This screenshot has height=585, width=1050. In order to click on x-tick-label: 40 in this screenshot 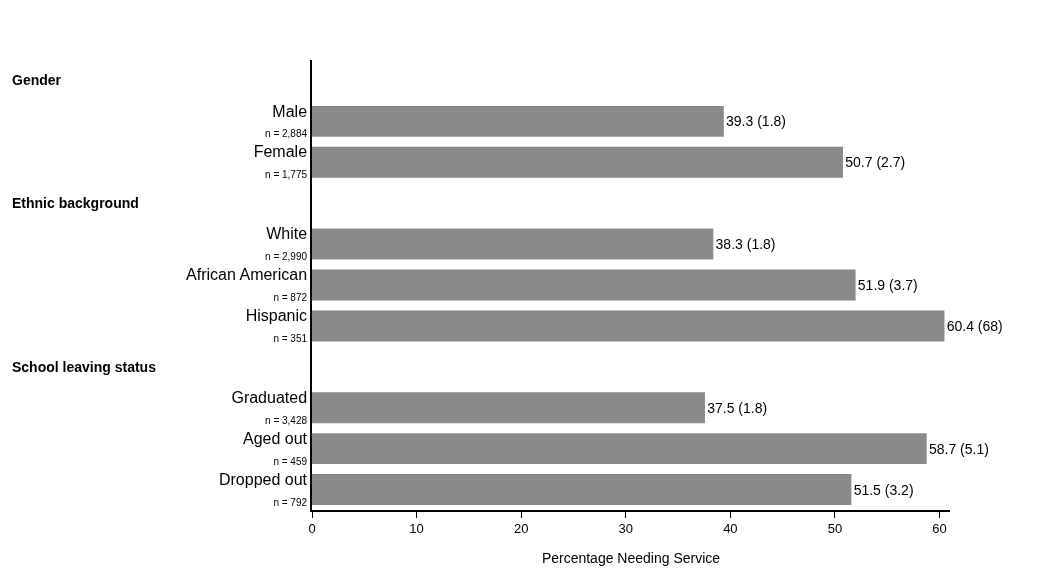, I will do `click(730, 529)`.